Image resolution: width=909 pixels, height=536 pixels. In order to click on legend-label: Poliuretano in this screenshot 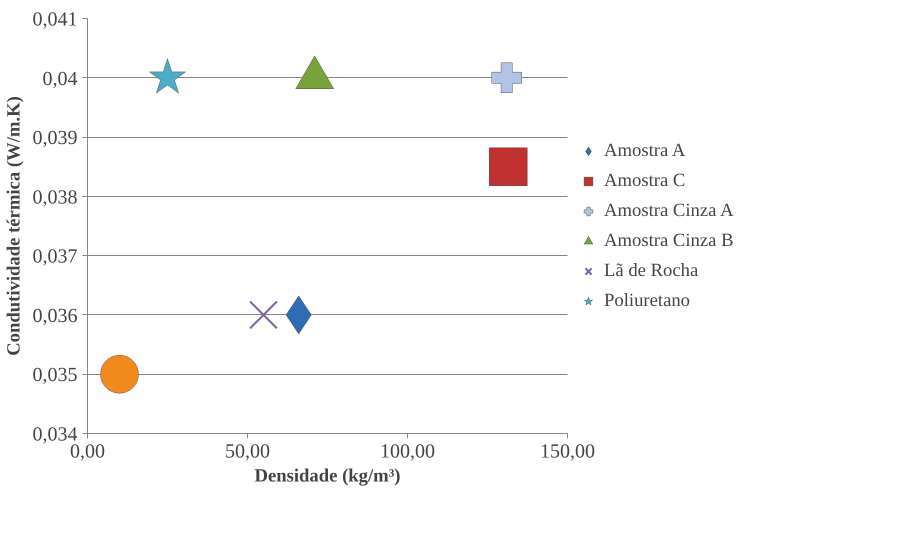, I will do `click(647, 301)`.